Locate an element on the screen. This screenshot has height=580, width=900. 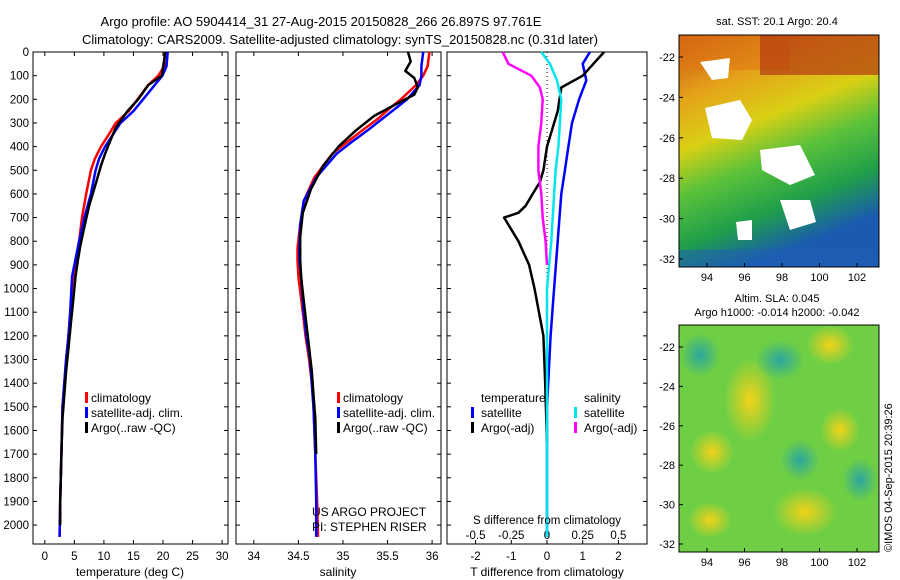
depth-tick-label: 800 is located at coordinates (19, 242).